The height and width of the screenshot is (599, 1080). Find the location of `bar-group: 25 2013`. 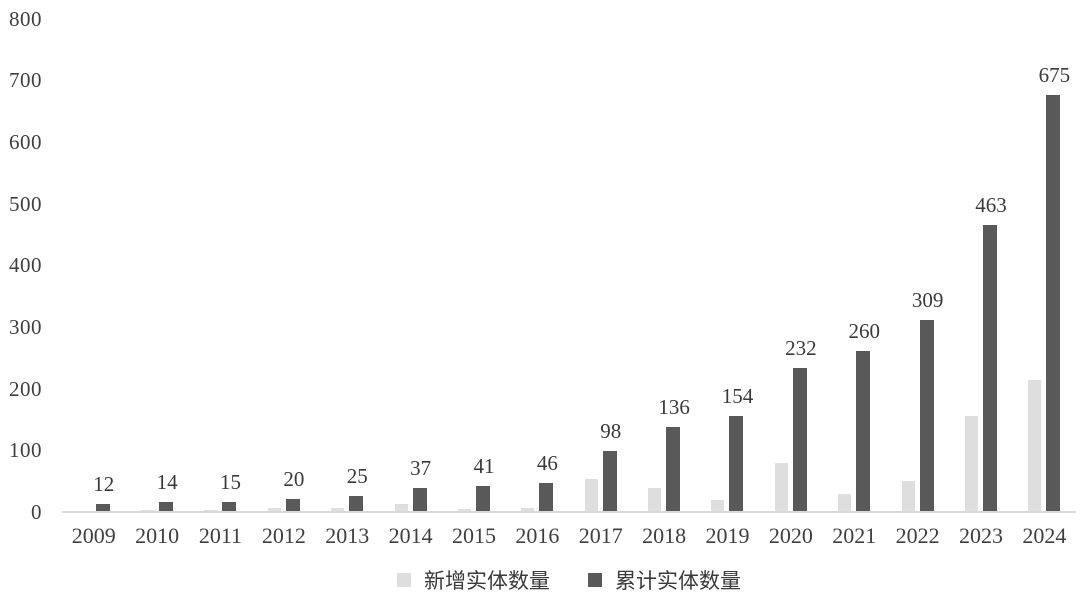

bar-group: 25 2013 is located at coordinates (347, 274).